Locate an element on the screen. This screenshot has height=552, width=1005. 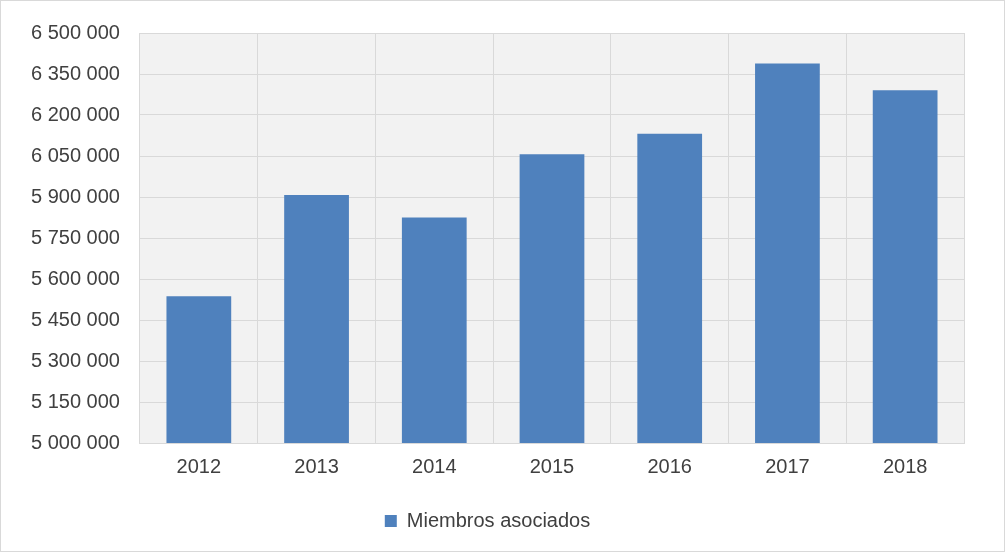
y-tick-label: 5 600 000 is located at coordinates (75, 277).